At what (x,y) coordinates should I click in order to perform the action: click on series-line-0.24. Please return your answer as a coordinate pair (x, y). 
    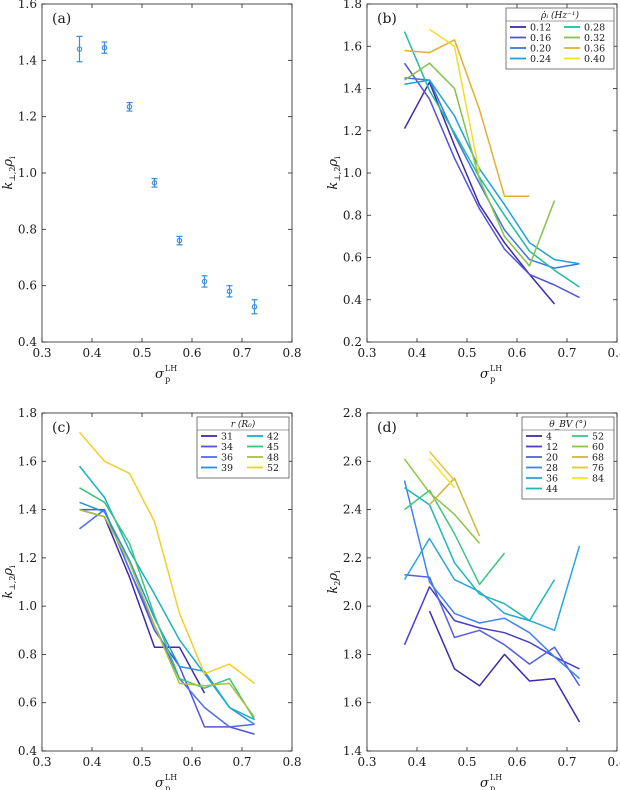
    Looking at the image, I should click on (492, 172).